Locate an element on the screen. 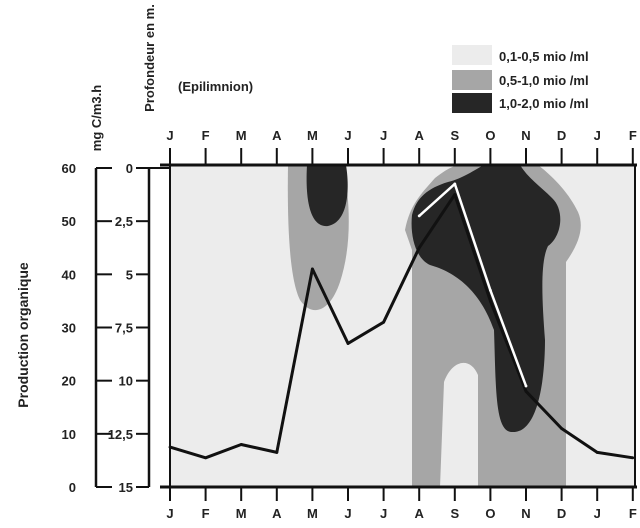 This screenshot has width=640, height=528. production-tick-label: 0 is located at coordinates (72, 487).